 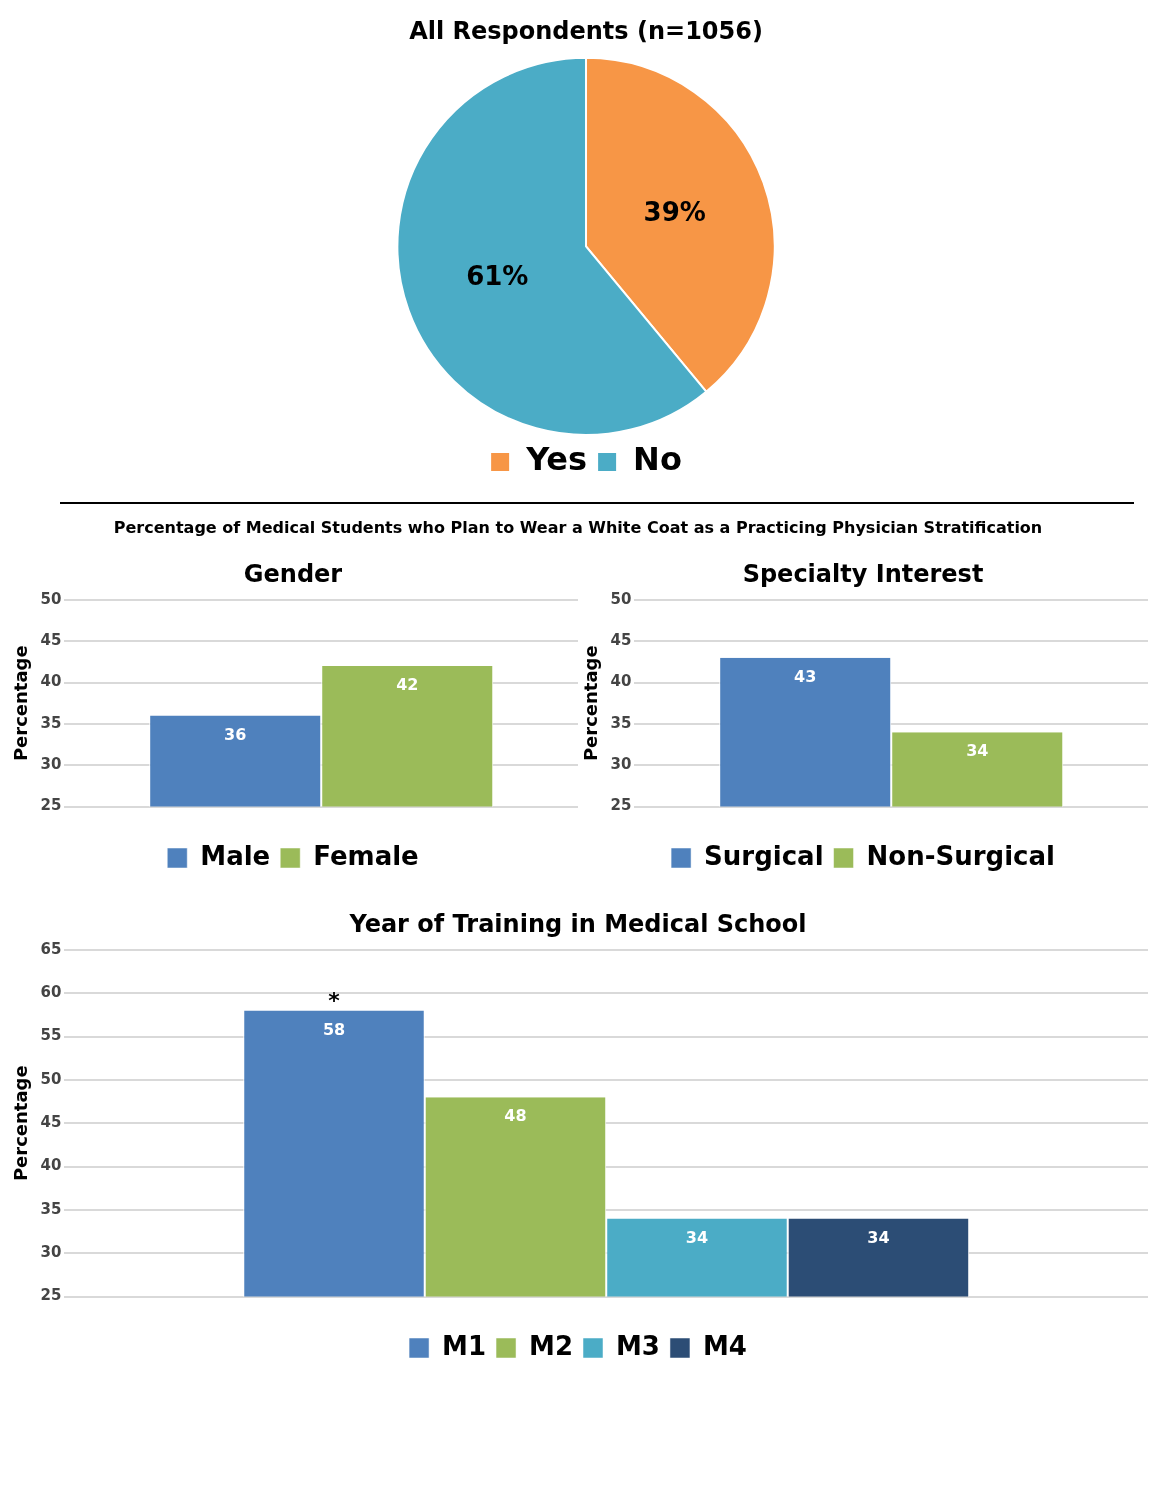 What do you see at coordinates (551, 1345) in the screenshot?
I see `legend-label: M2` at bounding box center [551, 1345].